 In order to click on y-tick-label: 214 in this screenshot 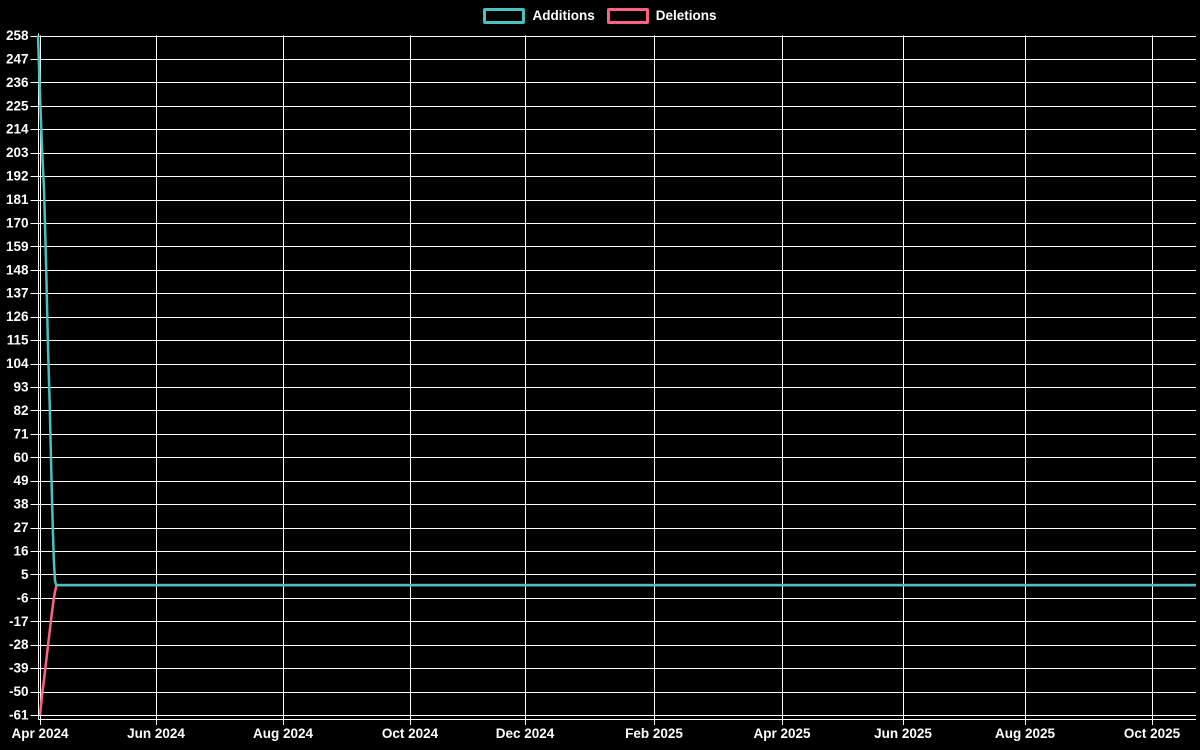, I will do `click(17, 129)`.